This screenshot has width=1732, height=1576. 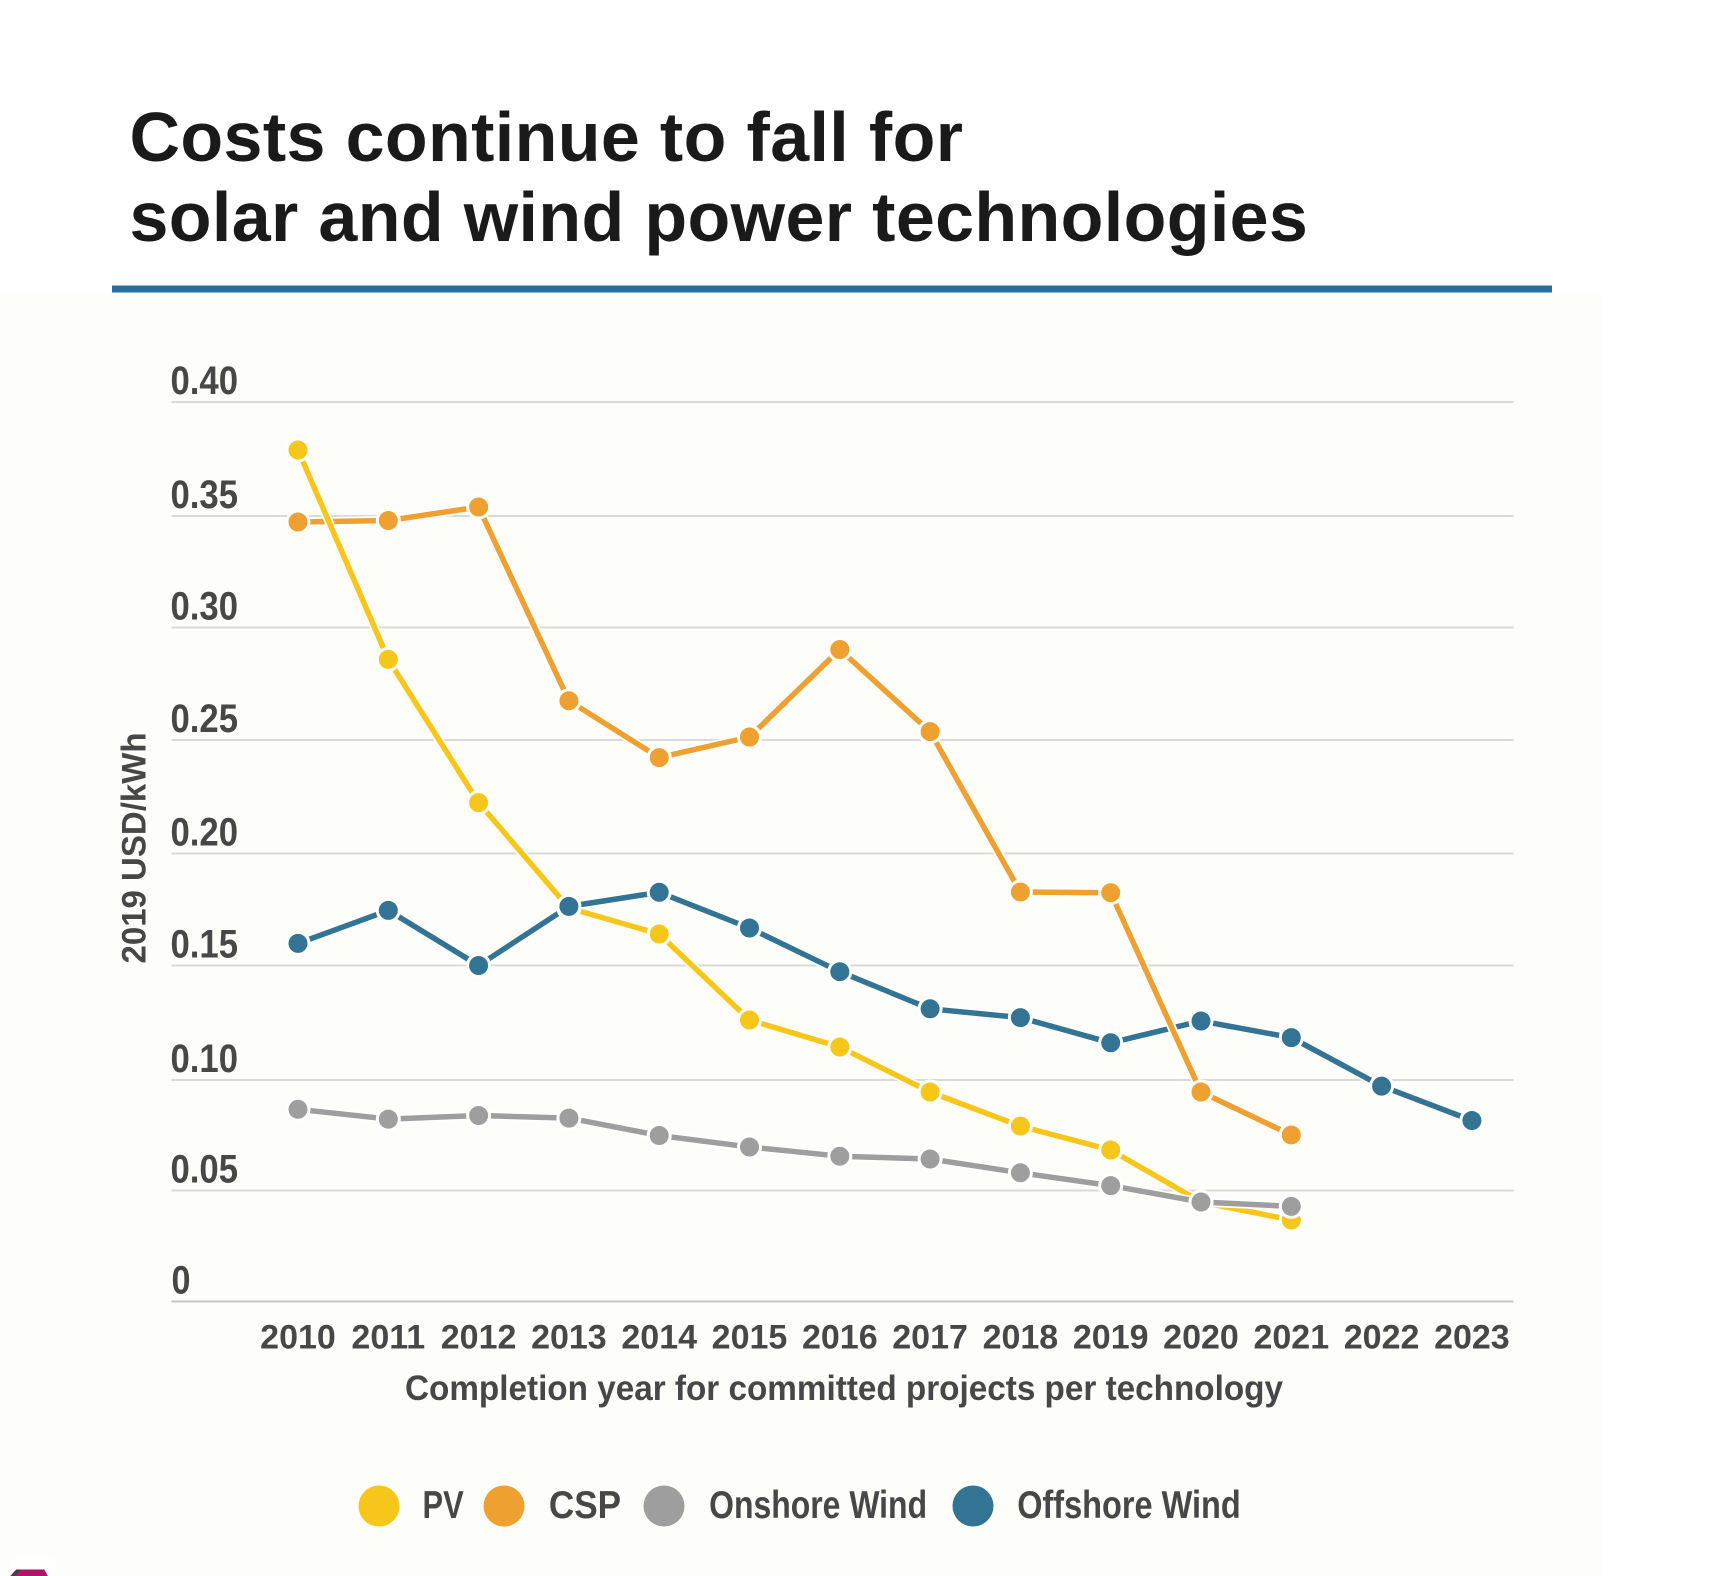 What do you see at coordinates (1291, 1338) in the screenshot?
I see `svg-text: 2021` at bounding box center [1291, 1338].